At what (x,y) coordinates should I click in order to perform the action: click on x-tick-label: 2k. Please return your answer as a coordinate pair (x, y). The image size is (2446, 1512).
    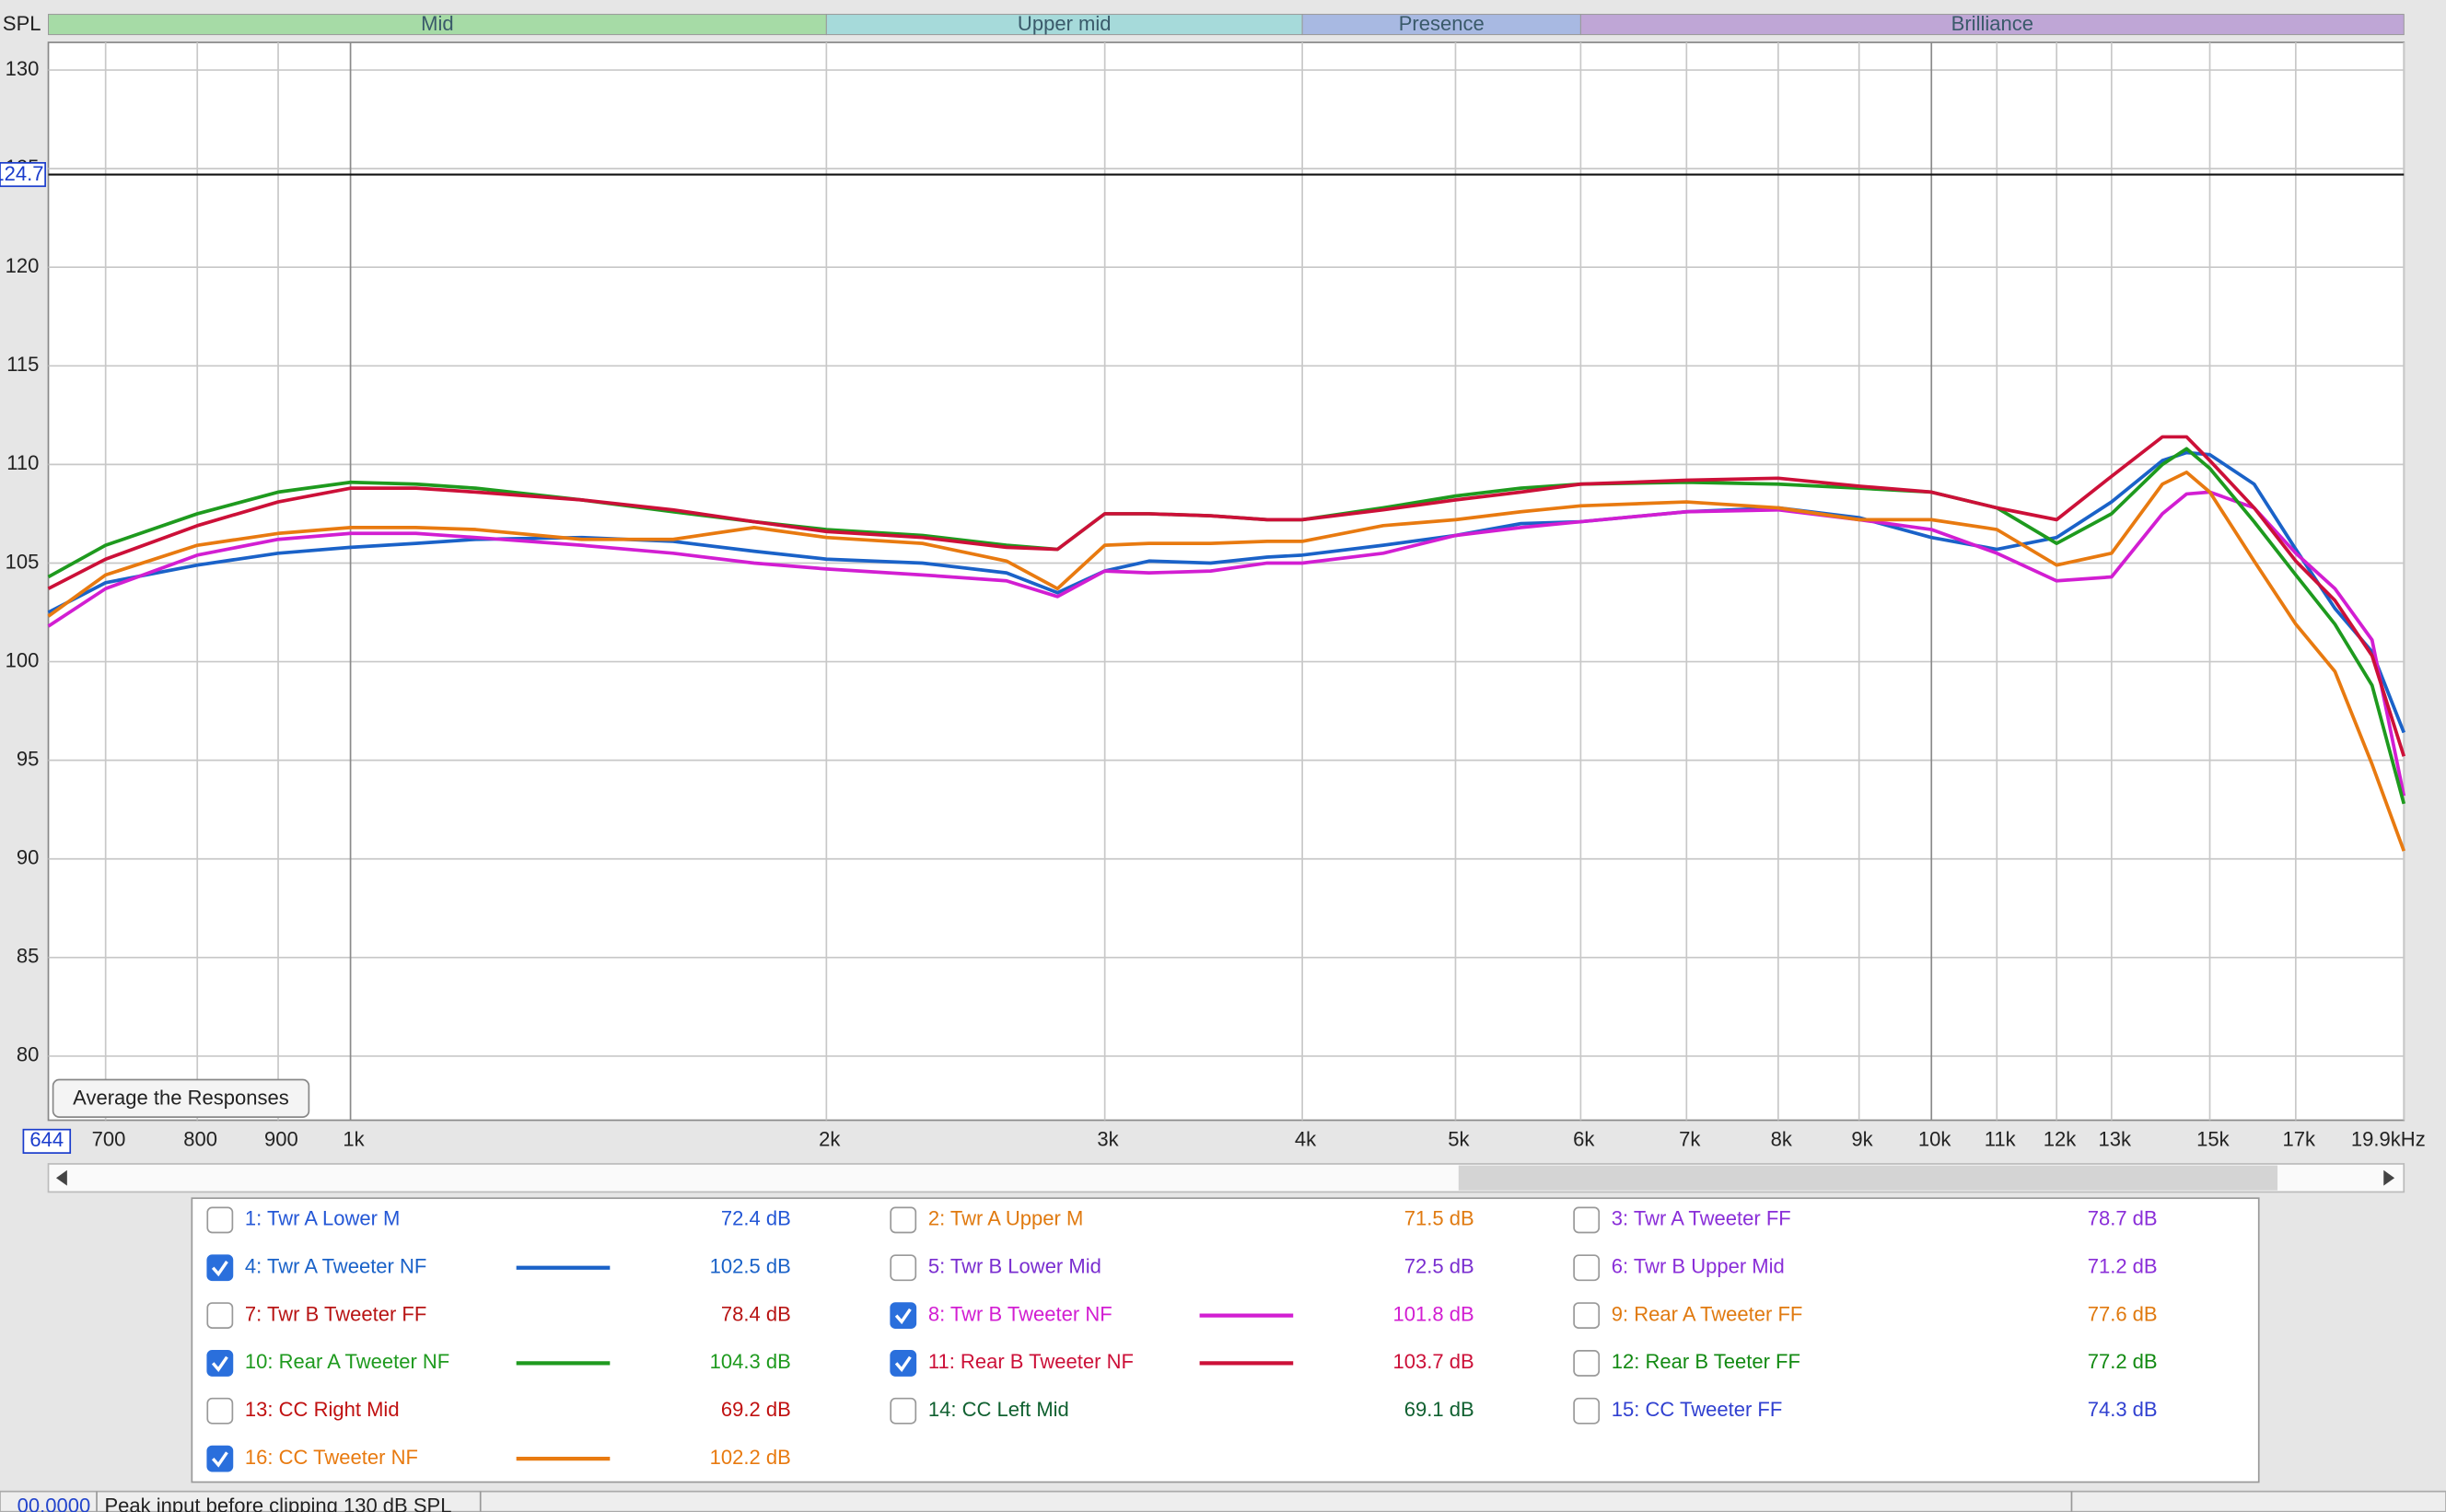
    Looking at the image, I should click on (830, 1138).